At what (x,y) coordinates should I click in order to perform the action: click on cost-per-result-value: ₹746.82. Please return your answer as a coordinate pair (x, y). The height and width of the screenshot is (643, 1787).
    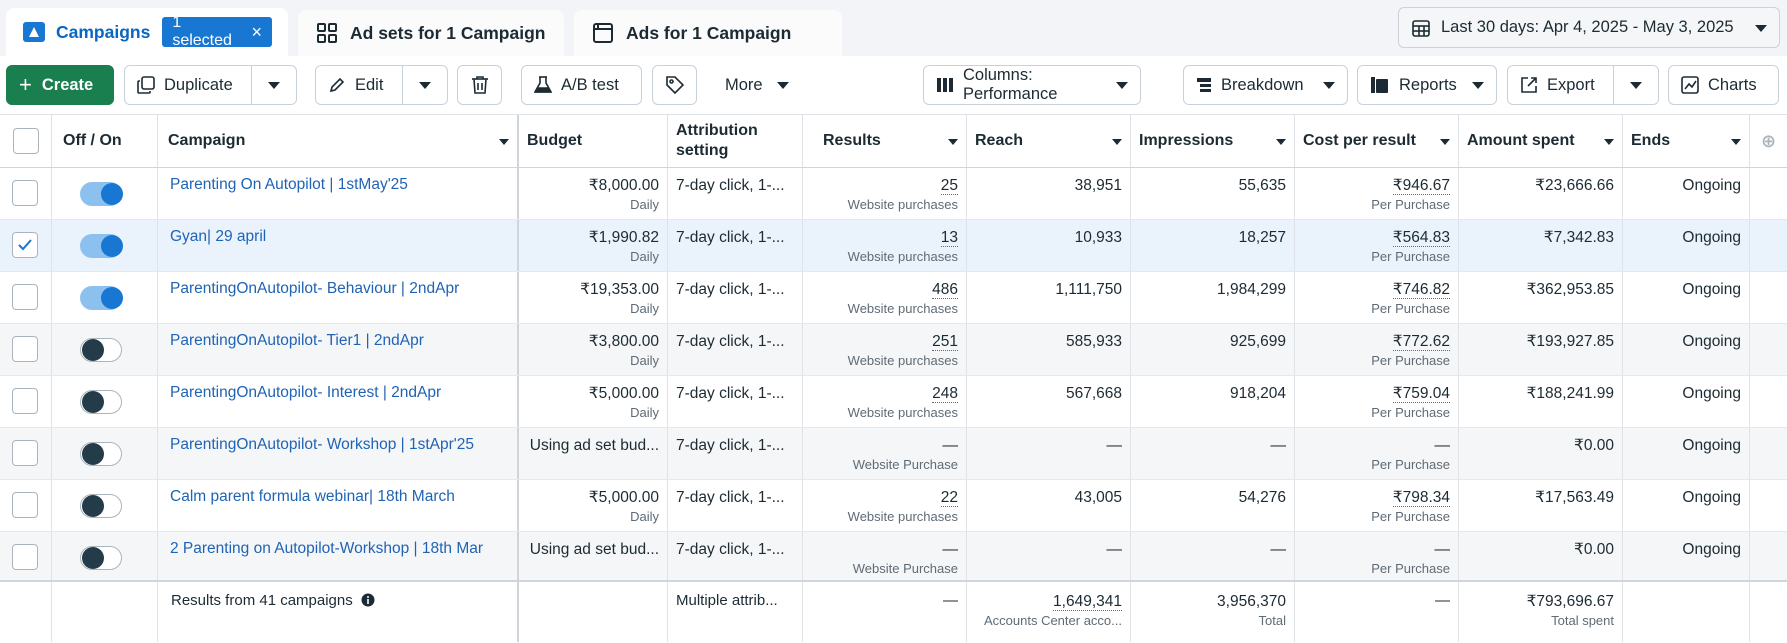
    Looking at the image, I should click on (1421, 290).